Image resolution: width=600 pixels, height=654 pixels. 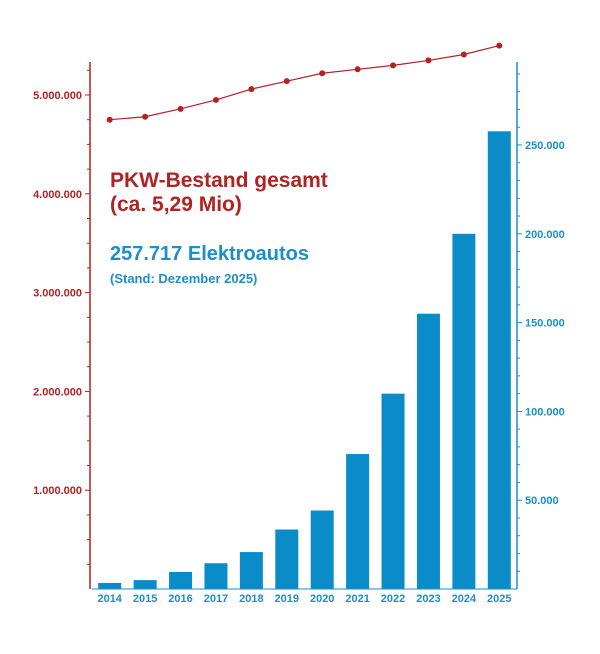 What do you see at coordinates (145, 116) in the screenshot?
I see `total-point-2015` at bounding box center [145, 116].